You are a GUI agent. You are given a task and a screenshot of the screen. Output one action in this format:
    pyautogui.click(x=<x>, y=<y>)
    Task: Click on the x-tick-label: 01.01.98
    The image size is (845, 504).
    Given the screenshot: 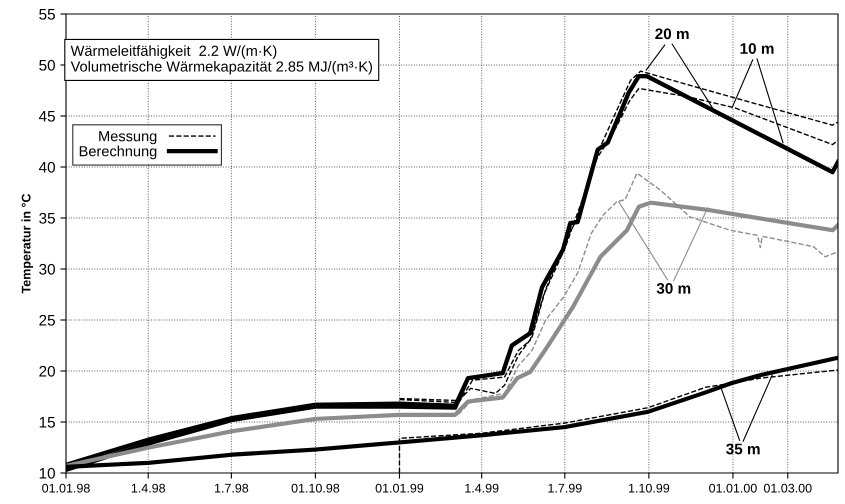 What is the action you would take?
    pyautogui.click(x=66, y=488)
    